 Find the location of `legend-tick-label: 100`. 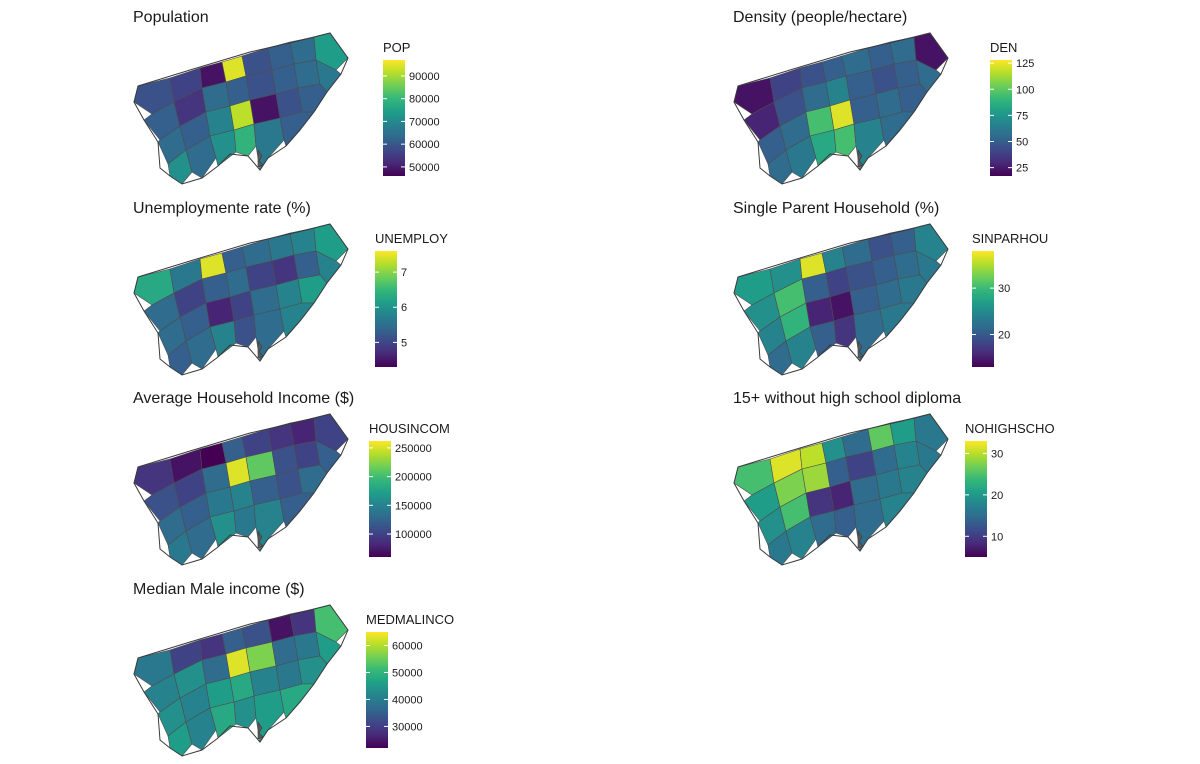

legend-tick-label: 100 is located at coordinates (1025, 90).